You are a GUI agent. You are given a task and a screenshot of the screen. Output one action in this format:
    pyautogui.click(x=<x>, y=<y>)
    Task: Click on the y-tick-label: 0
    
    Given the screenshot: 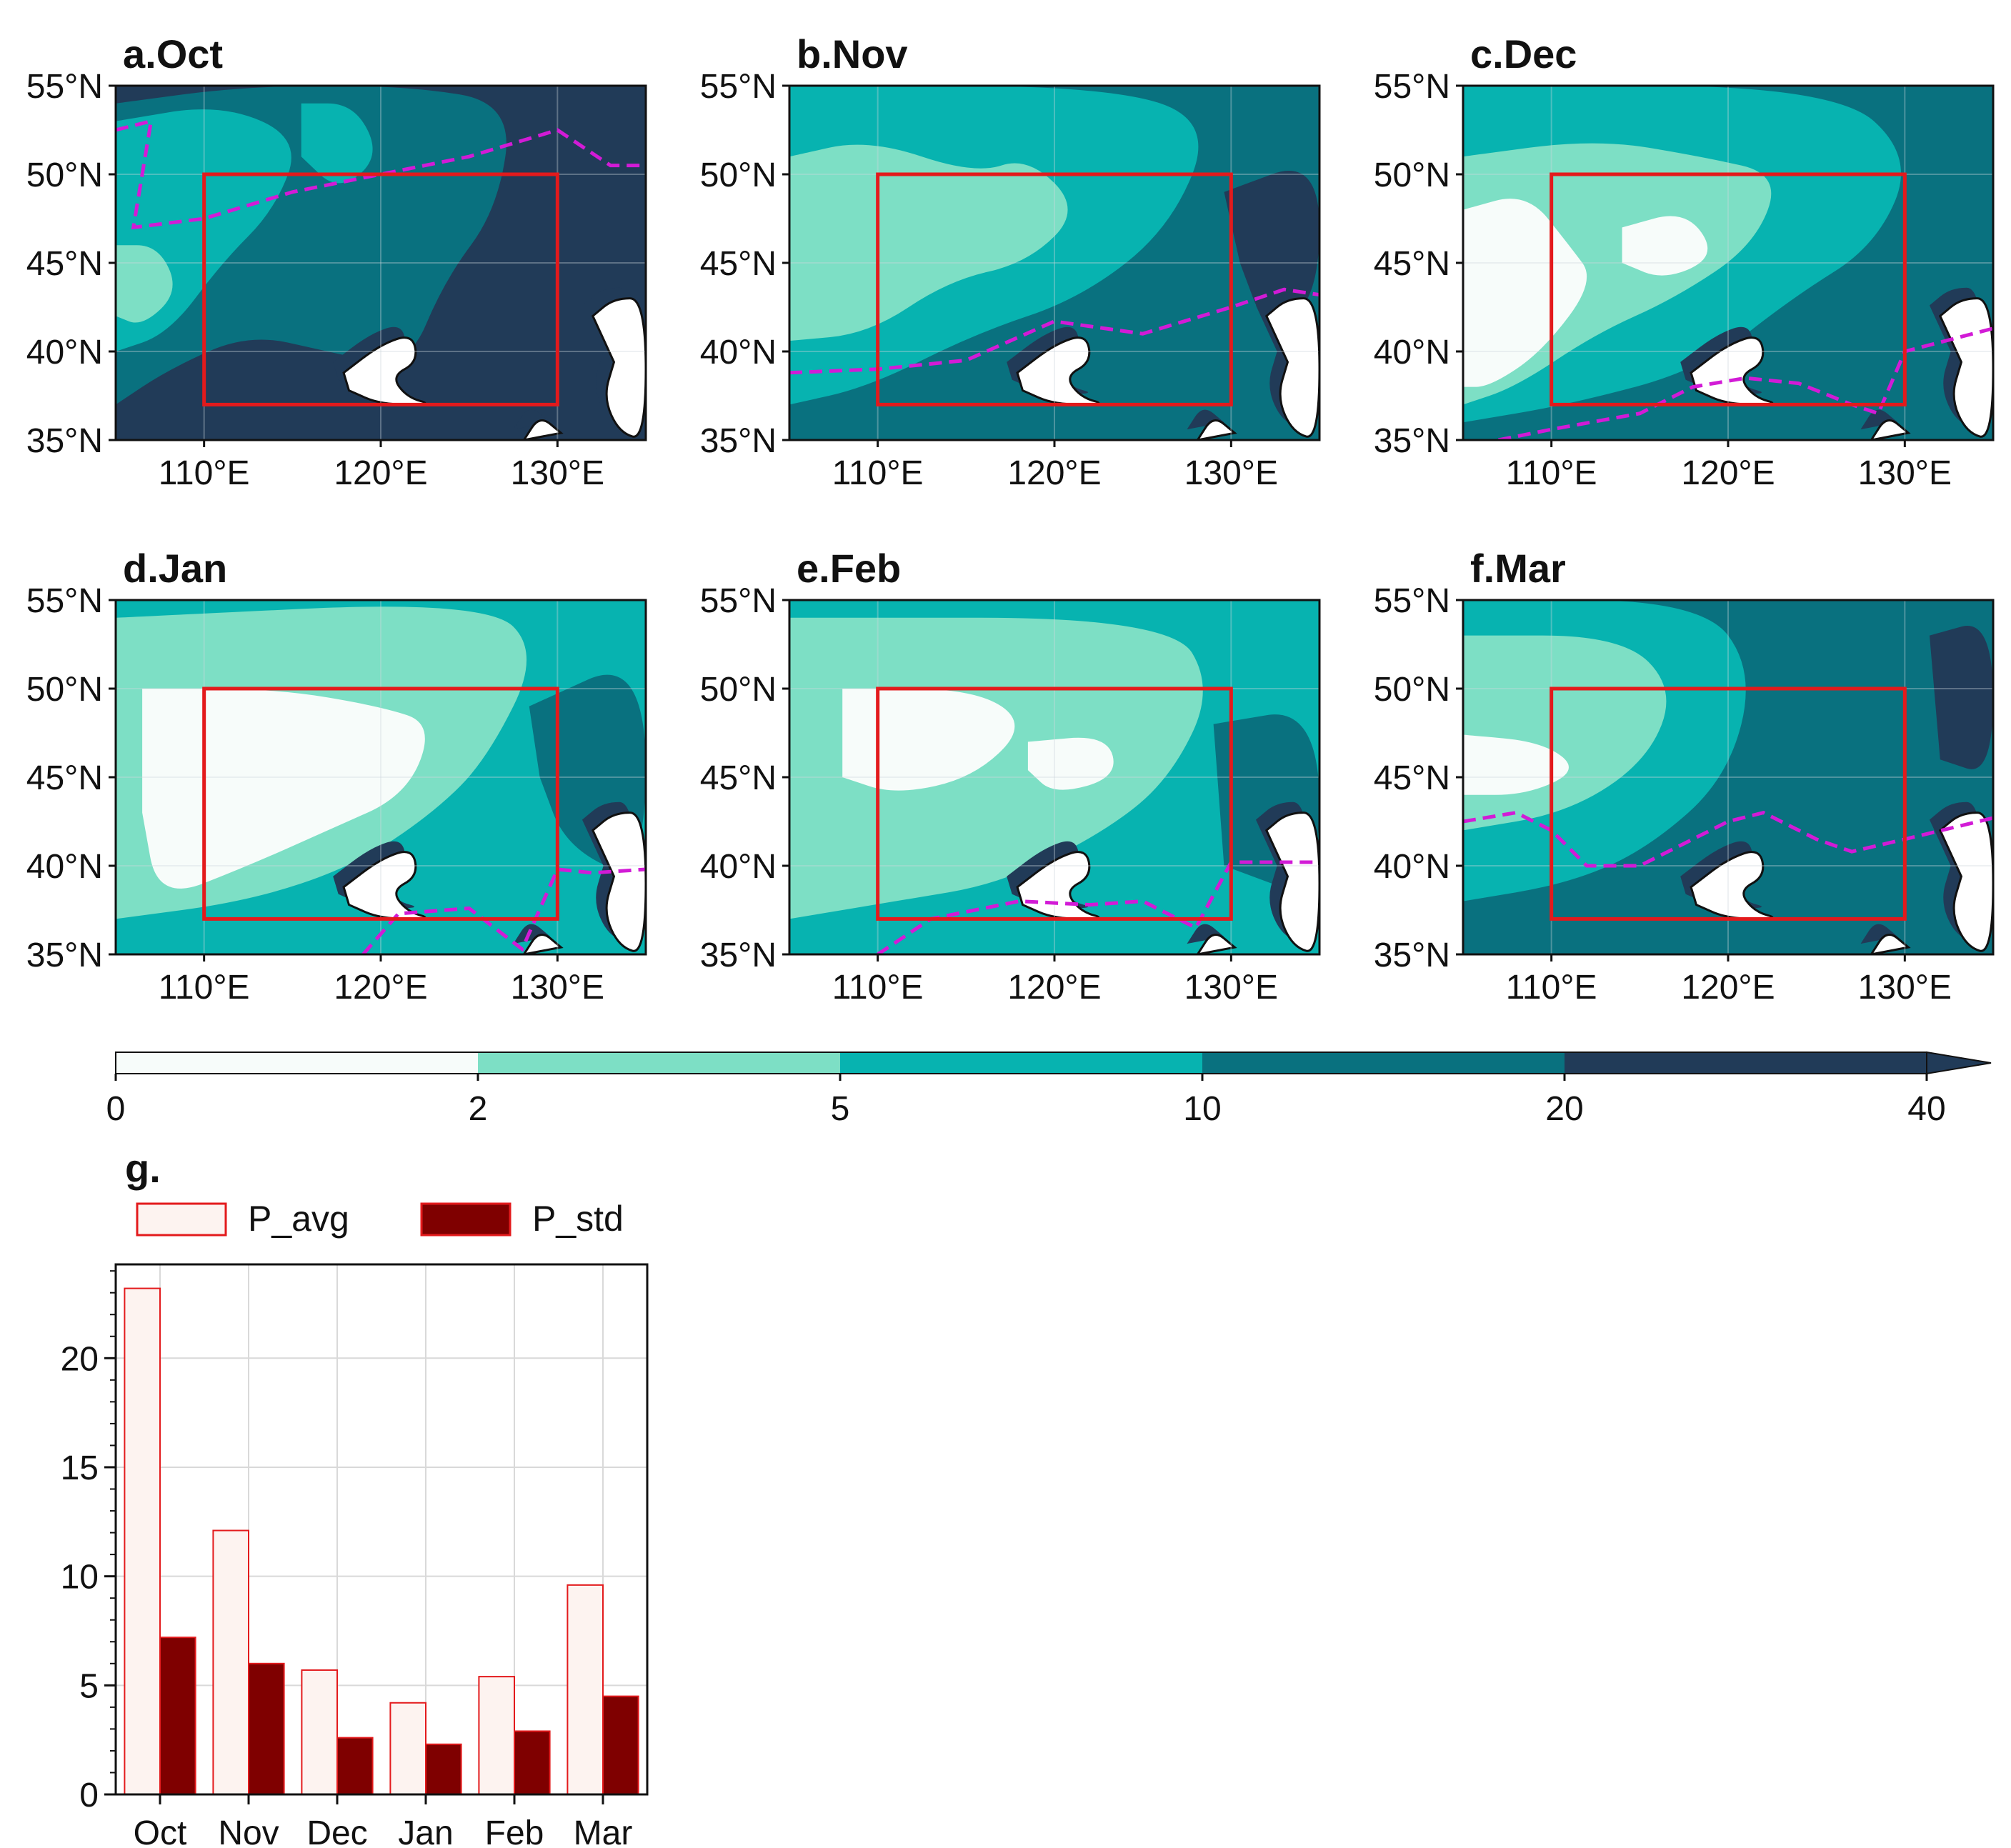 What is the action you would take?
    pyautogui.click(x=89, y=1795)
    